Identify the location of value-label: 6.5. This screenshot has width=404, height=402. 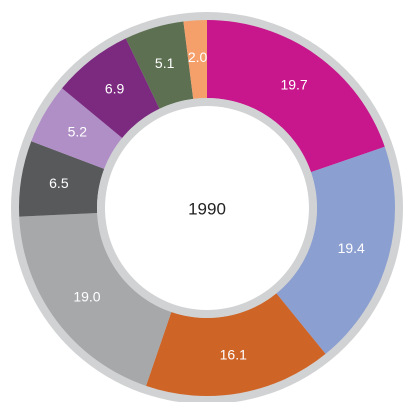
(59, 183).